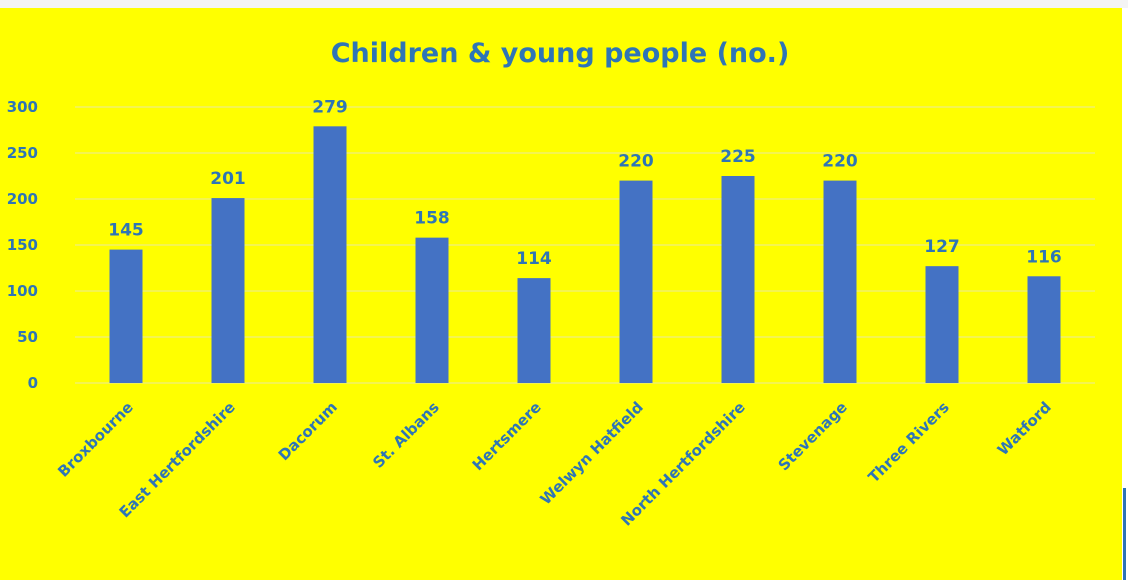 Image resolution: width=1128 pixels, height=580 pixels. What do you see at coordinates (1125, 294) in the screenshot?
I see `right-border` at bounding box center [1125, 294].